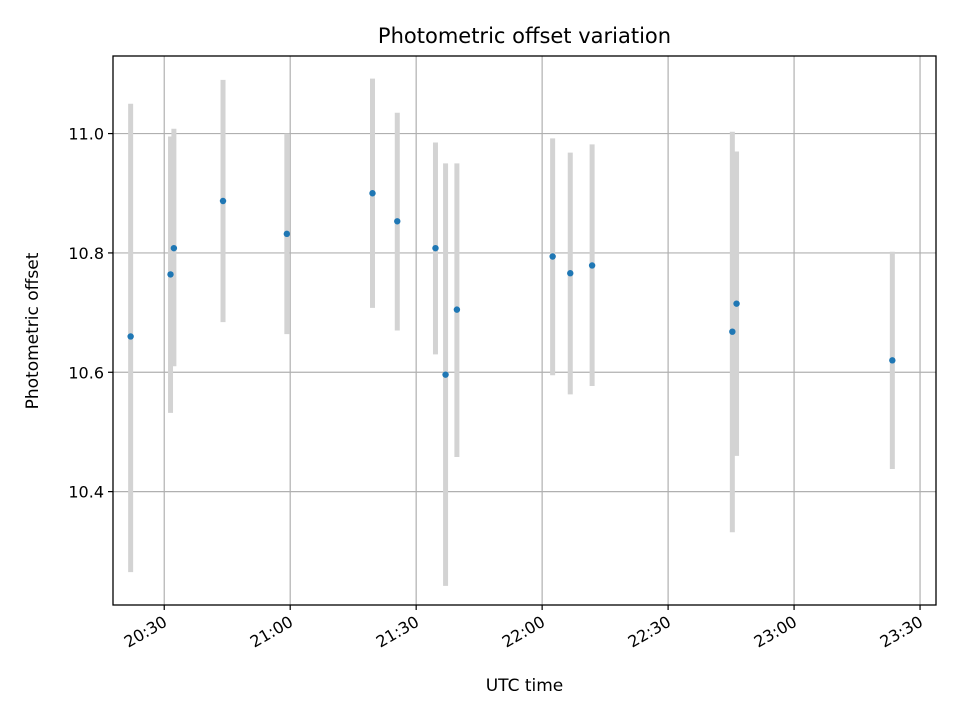 Image resolution: width=960 pixels, height=720 pixels. Describe the element at coordinates (271, 632) in the screenshot. I see `x-tick-label: 21:00` at that location.